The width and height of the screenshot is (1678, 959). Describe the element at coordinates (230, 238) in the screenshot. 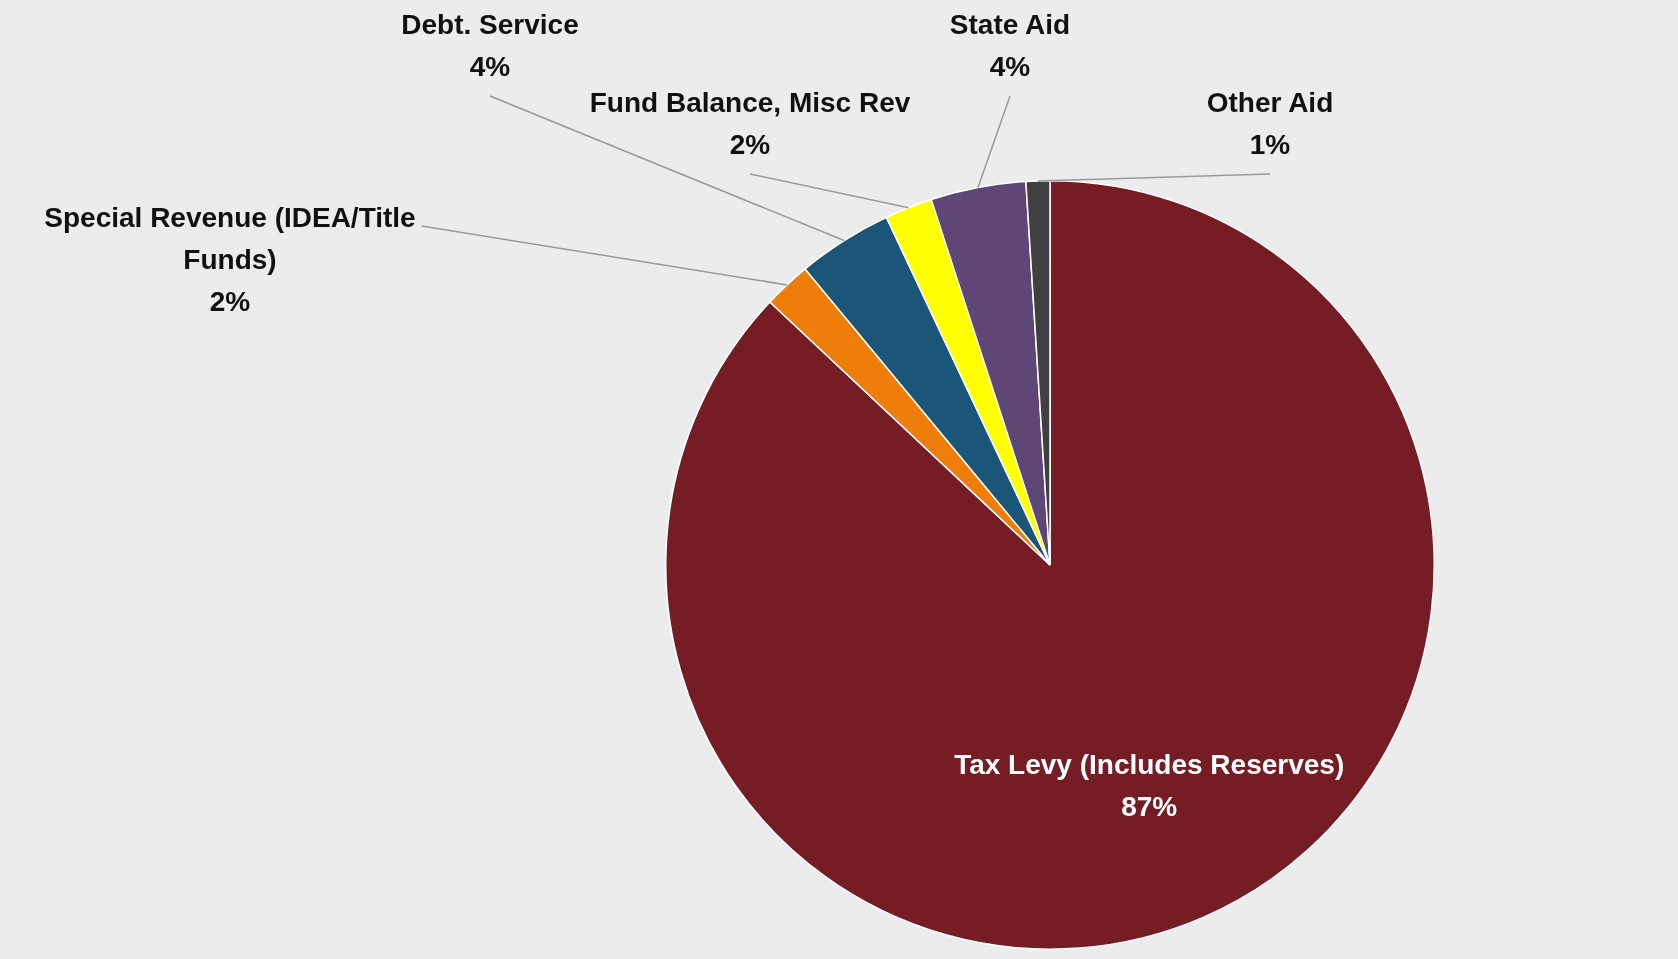

I see `slice-label: Special Revenue (IDEA/Title Funds)` at that location.